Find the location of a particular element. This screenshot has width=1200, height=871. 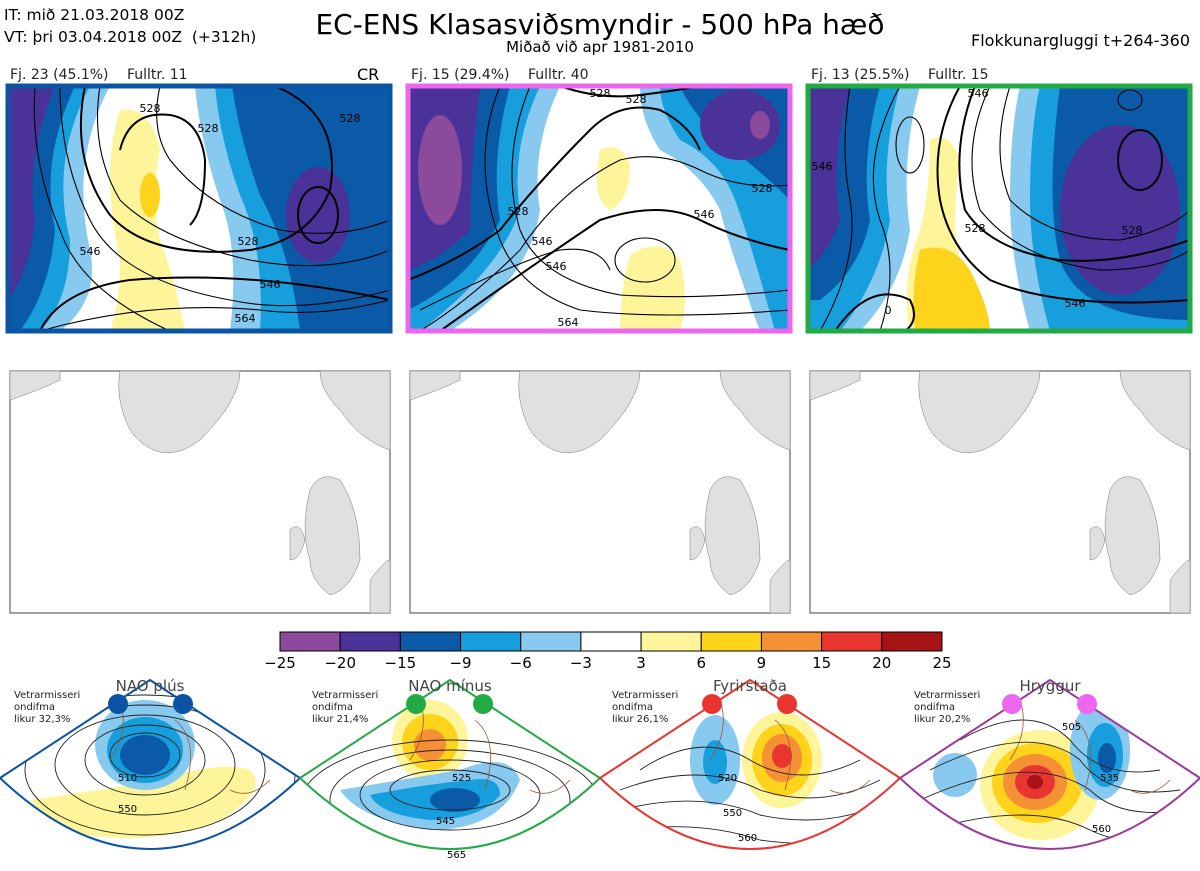

colorbar-tick-label: 6 is located at coordinates (701, 663).